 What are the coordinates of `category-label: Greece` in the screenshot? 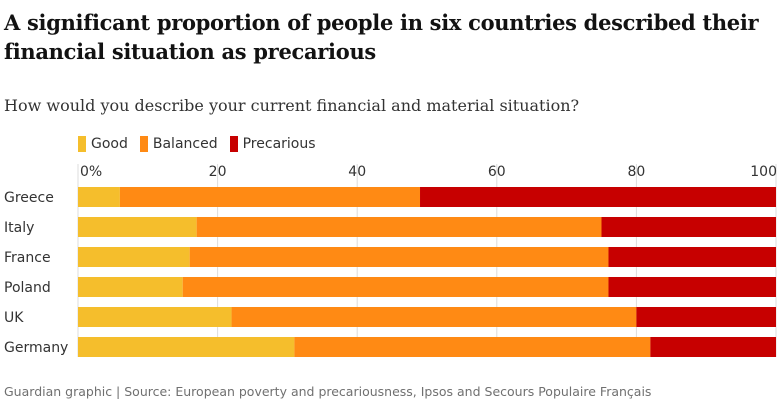 It's located at (29, 198).